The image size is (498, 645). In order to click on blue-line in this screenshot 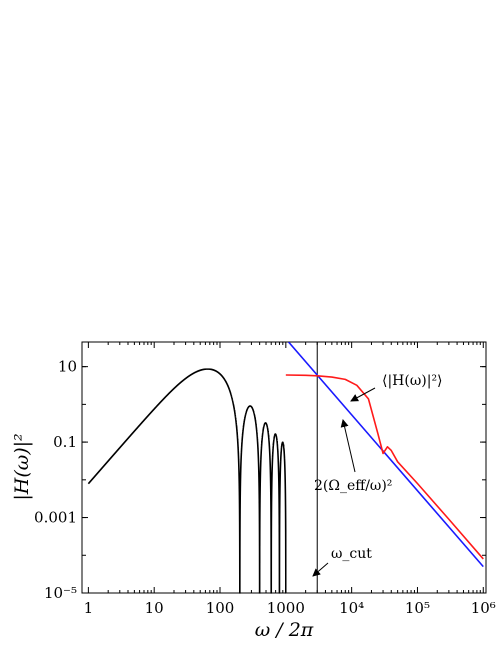, I will do `click(385, 455)`.